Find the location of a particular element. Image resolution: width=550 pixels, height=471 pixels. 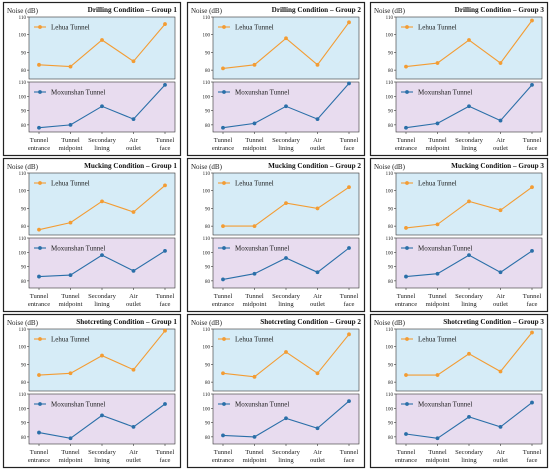

chart-title: Mucking Condition – Group 1 is located at coordinates (130, 166).